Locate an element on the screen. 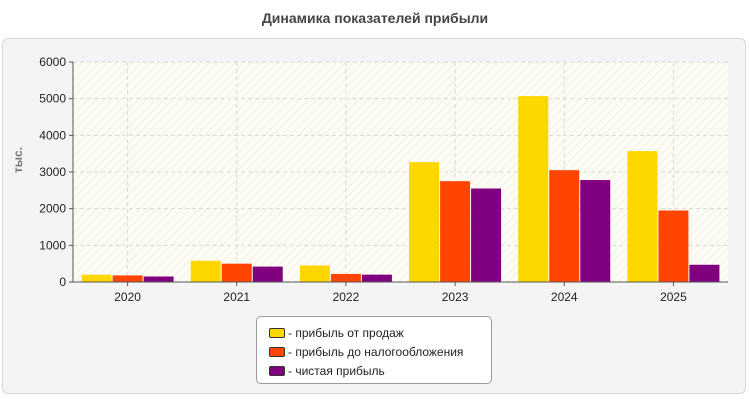 This screenshot has width=750, height=400. x-tick-label: 2025 is located at coordinates (673, 297).